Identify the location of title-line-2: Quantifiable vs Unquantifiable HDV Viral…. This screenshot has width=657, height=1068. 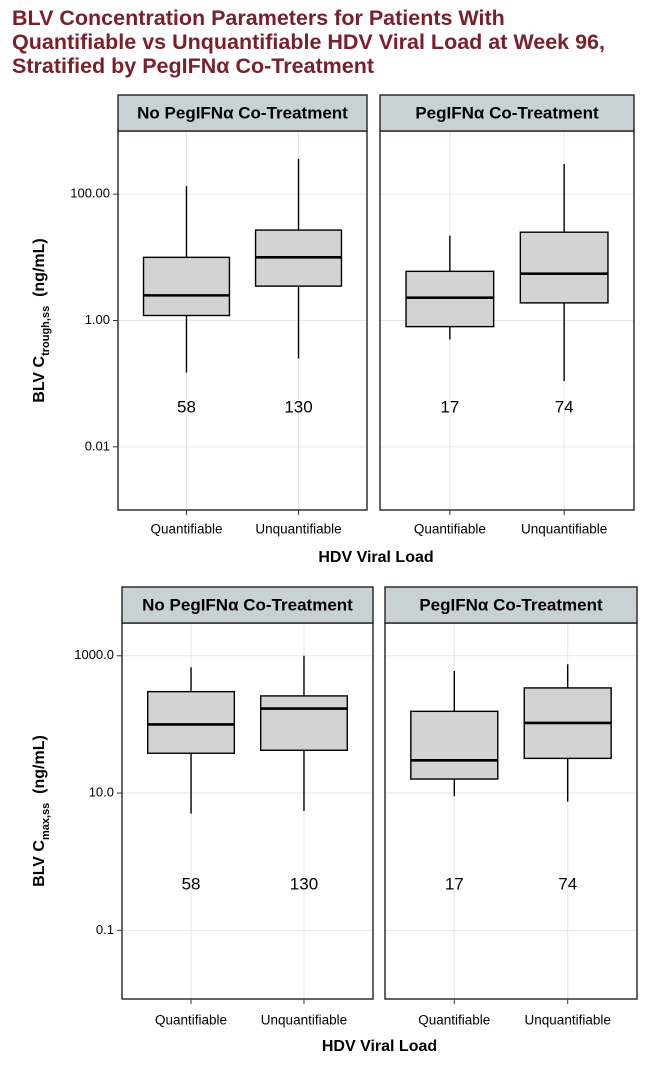
(308, 42).